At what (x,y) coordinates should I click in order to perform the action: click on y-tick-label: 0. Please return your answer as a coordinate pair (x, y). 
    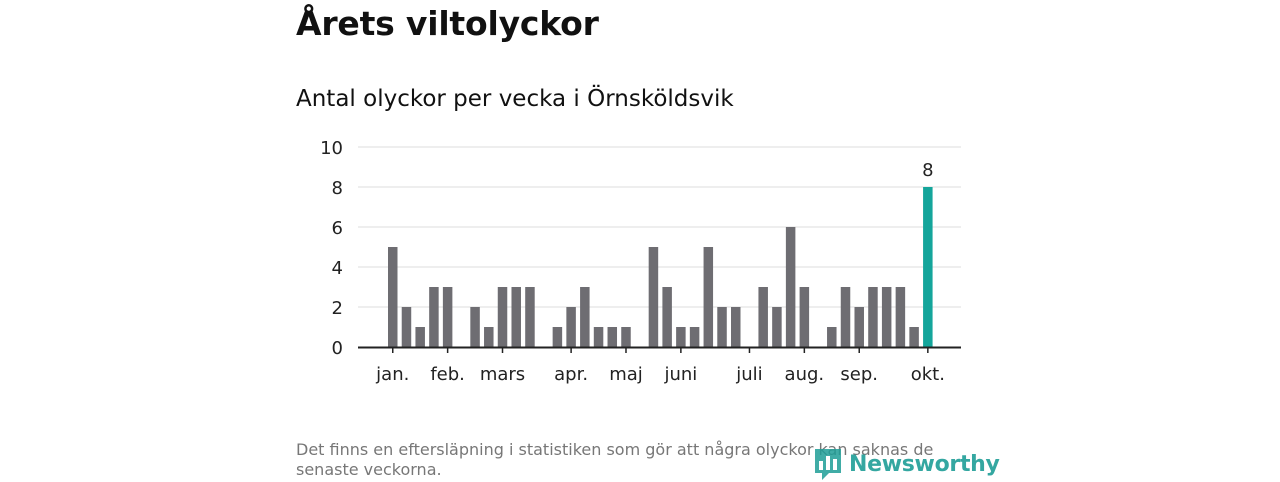
    Looking at the image, I should click on (337, 348).